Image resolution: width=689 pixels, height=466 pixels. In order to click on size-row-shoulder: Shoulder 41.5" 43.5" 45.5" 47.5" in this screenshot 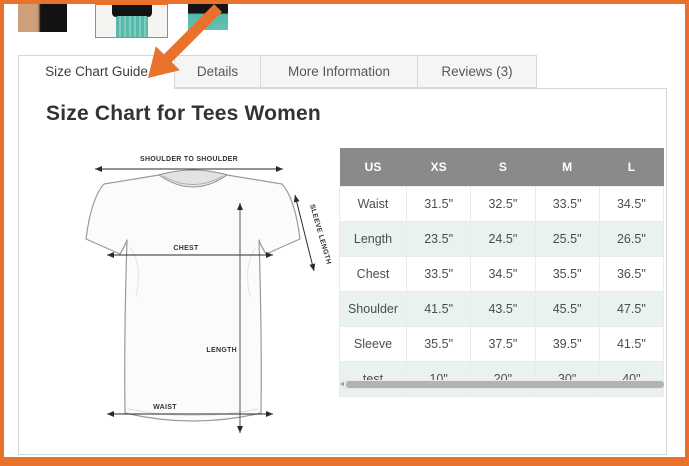, I will do `click(502, 309)`.